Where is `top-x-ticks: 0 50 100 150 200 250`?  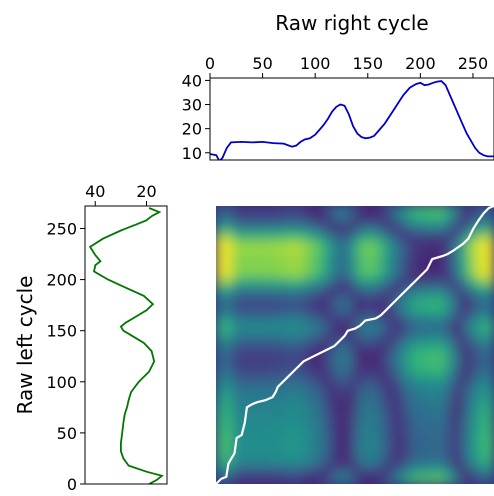 top-x-ticks: 0 50 100 150 200 250 is located at coordinates (346, 66).